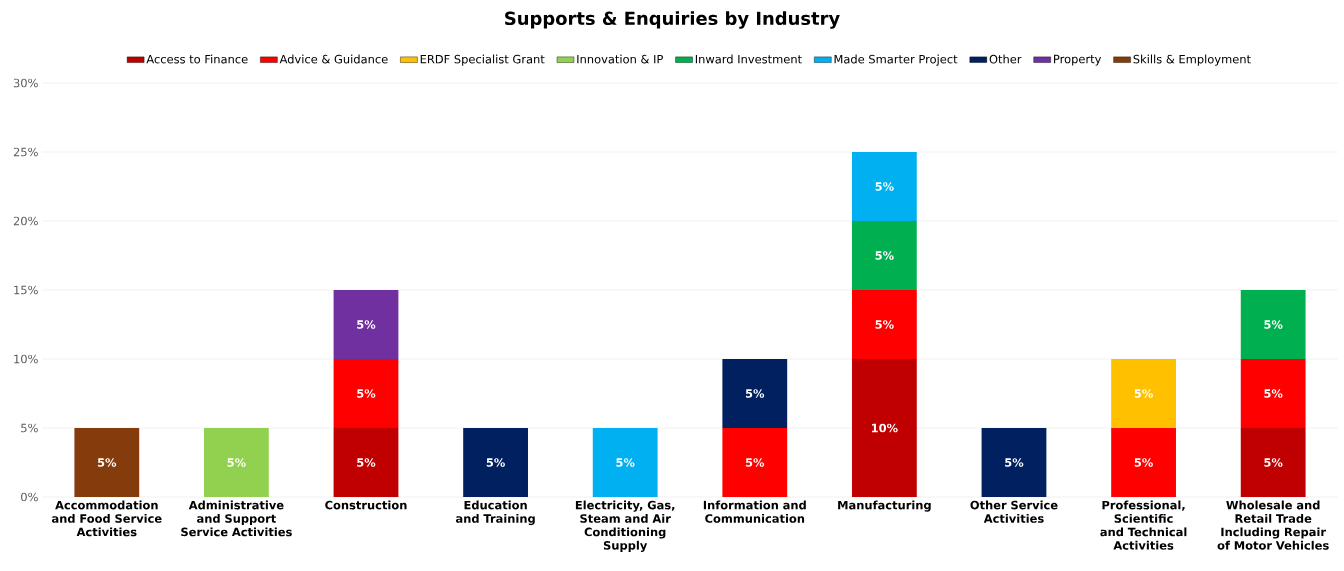 This screenshot has height=571, width=1344. Describe the element at coordinates (366, 505) in the screenshot. I see `x-tick-label: Construction` at that location.